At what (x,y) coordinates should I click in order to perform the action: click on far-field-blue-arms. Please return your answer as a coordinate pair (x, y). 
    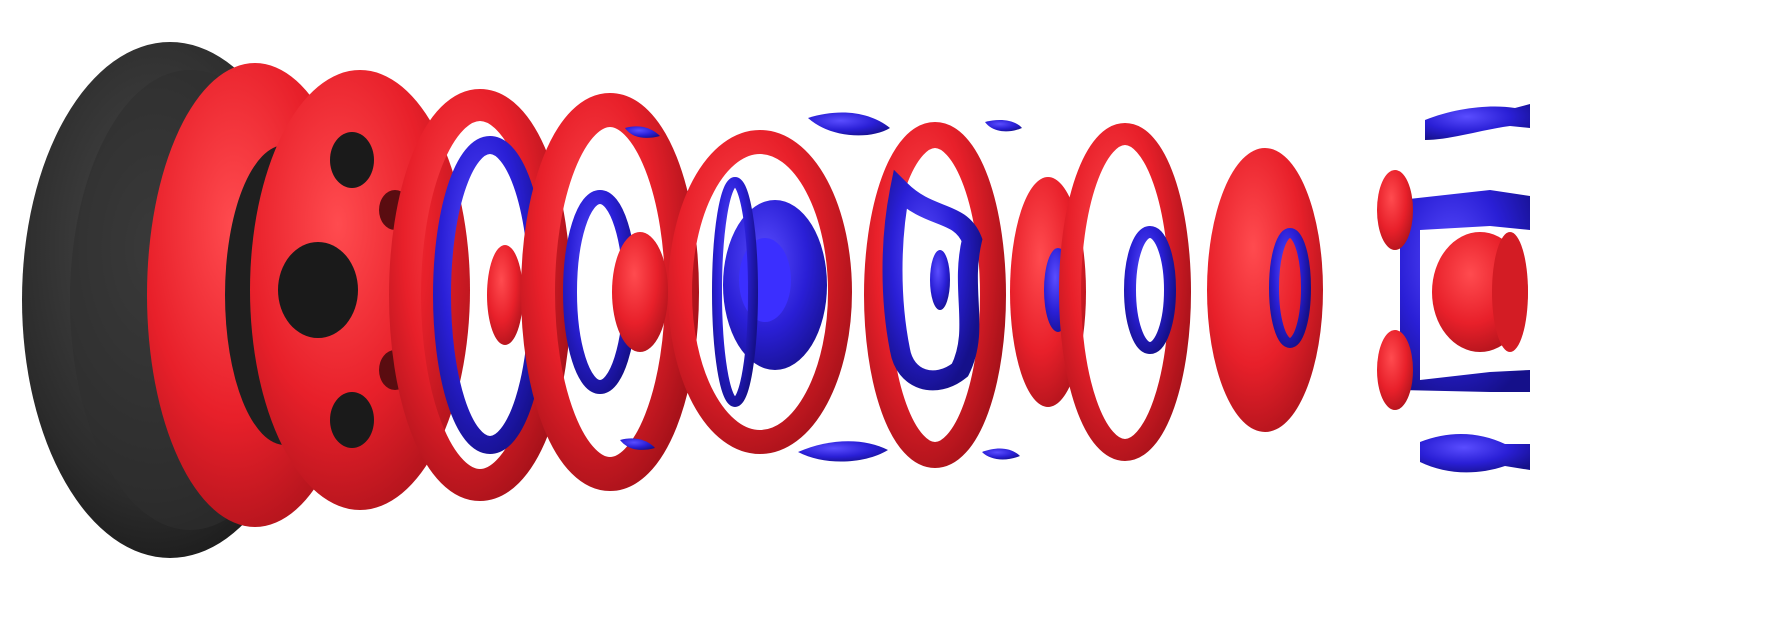
    Looking at the image, I should click on (1465, 288).